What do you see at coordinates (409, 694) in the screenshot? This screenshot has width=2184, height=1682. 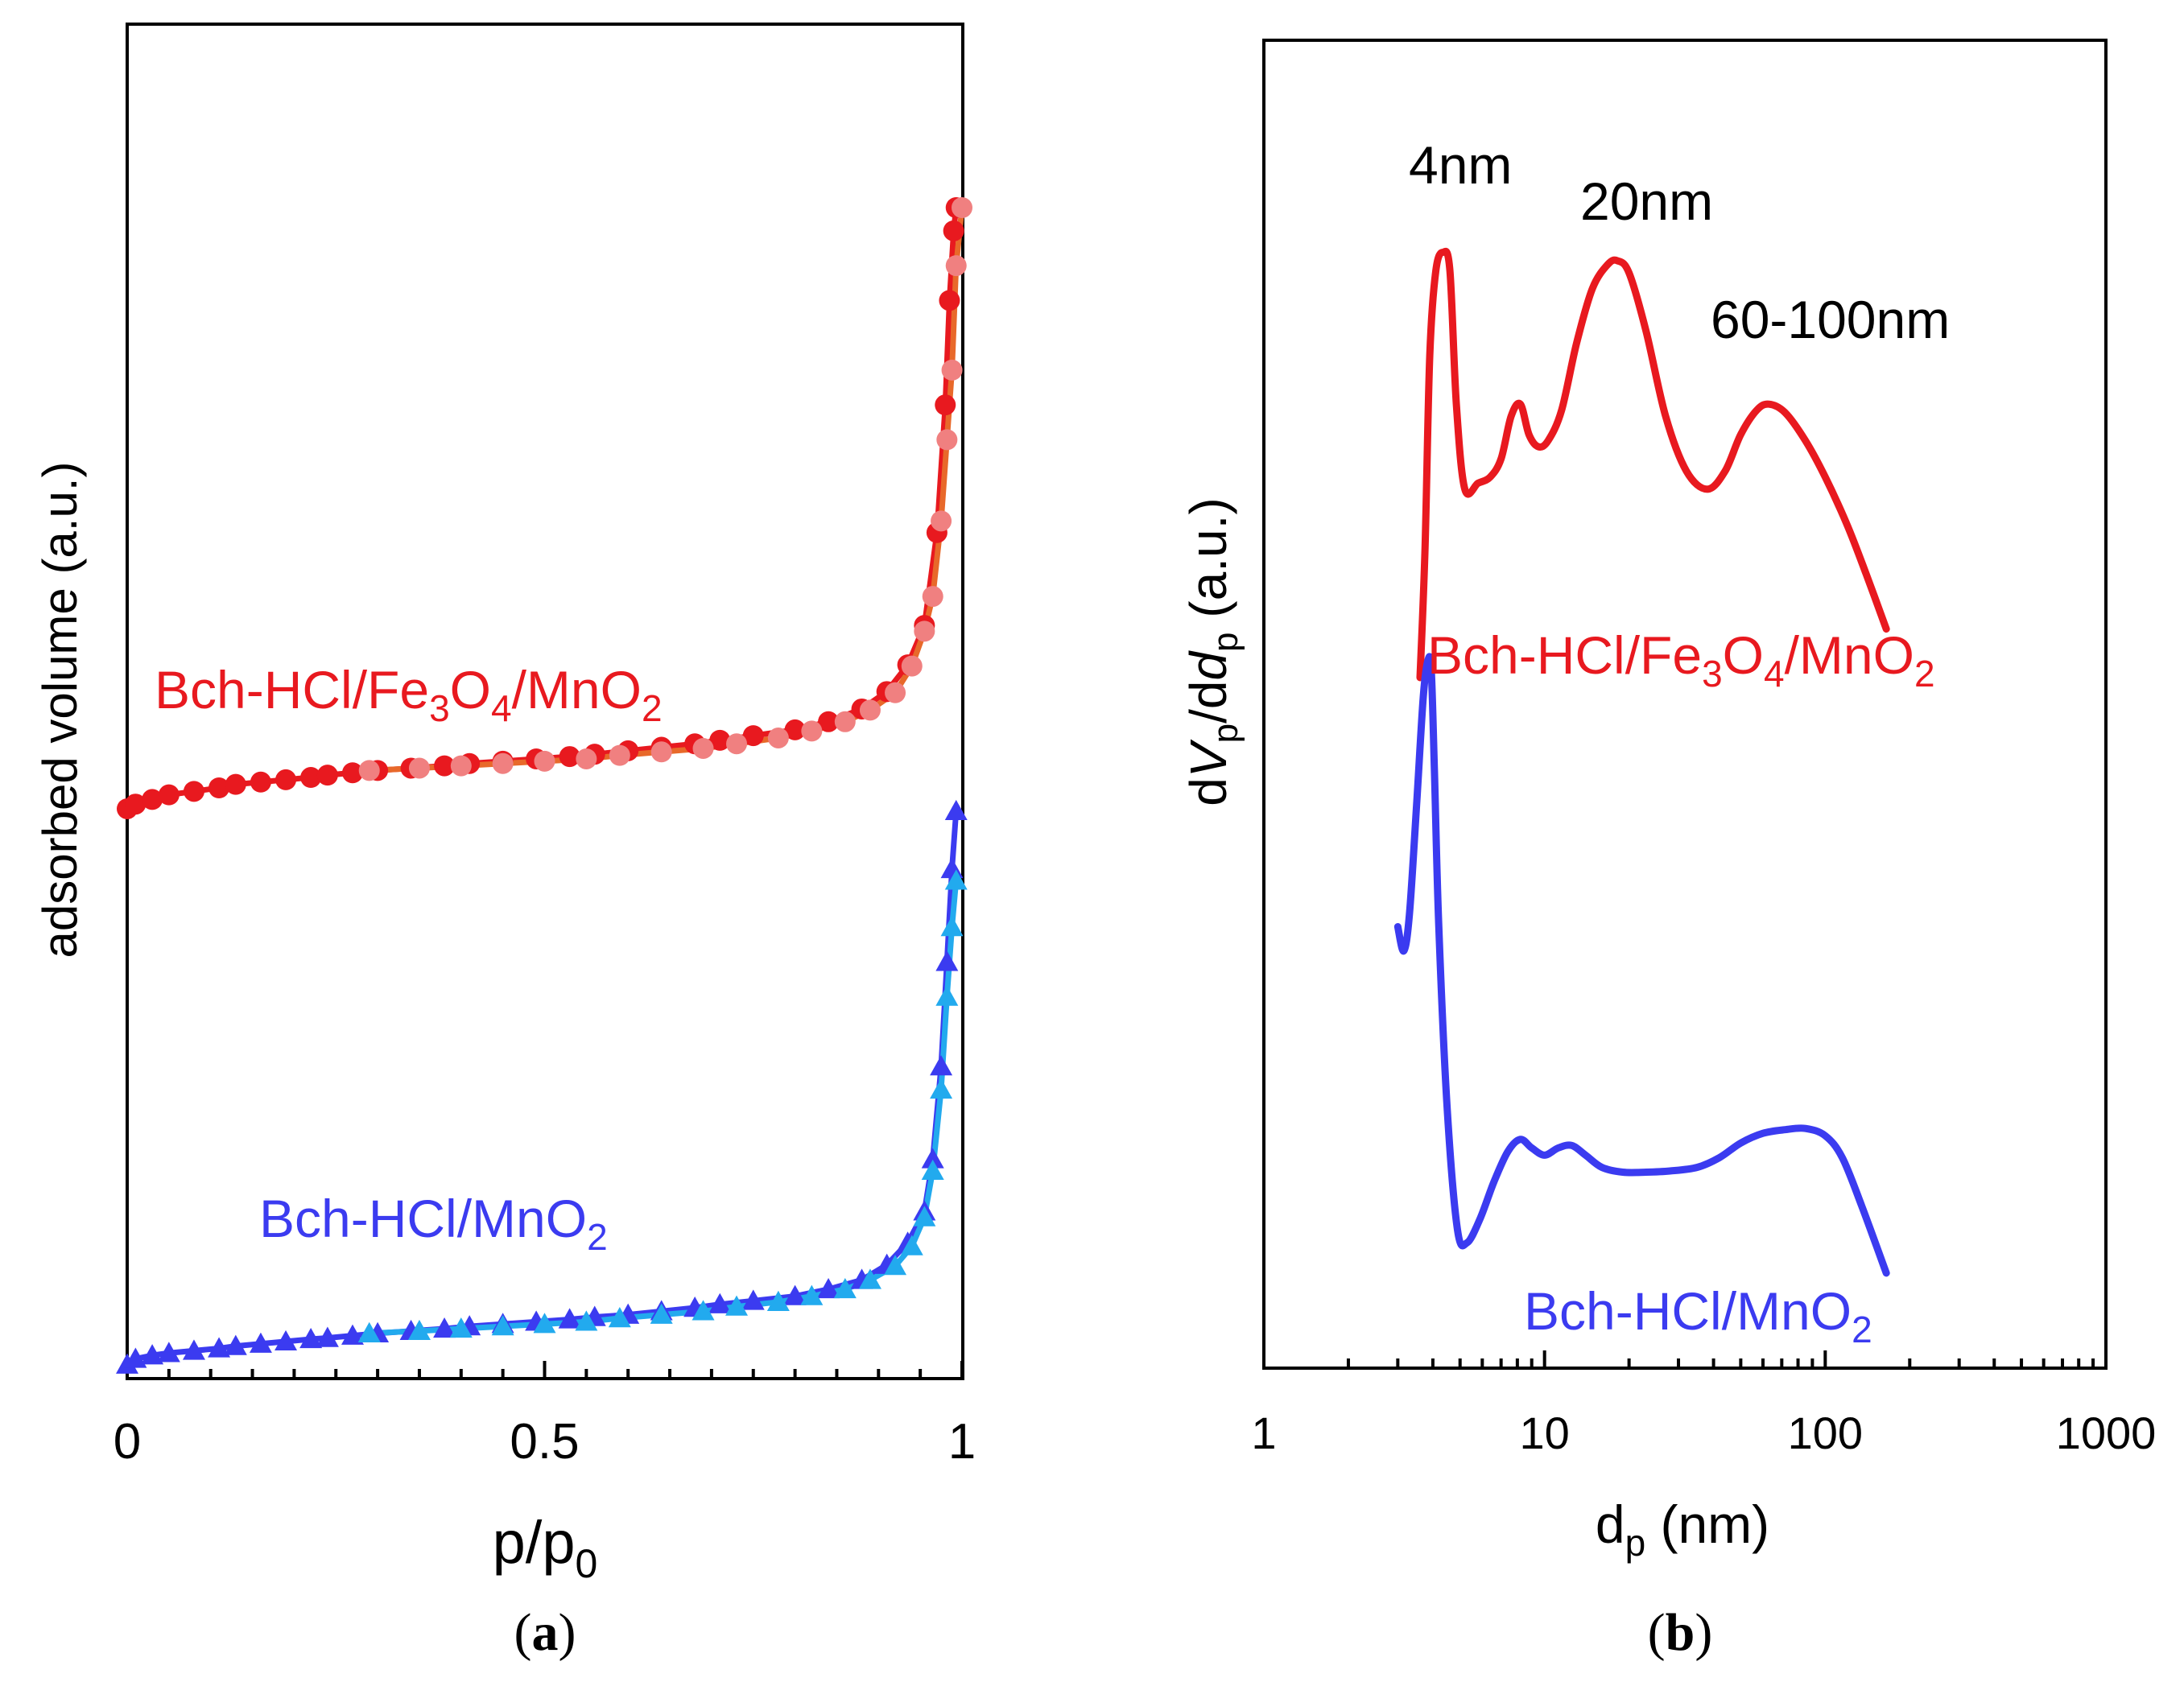 I see `panel-a-label-fe3o4-mno2: Bch-HCl/Fe3O4/MnO2` at bounding box center [409, 694].